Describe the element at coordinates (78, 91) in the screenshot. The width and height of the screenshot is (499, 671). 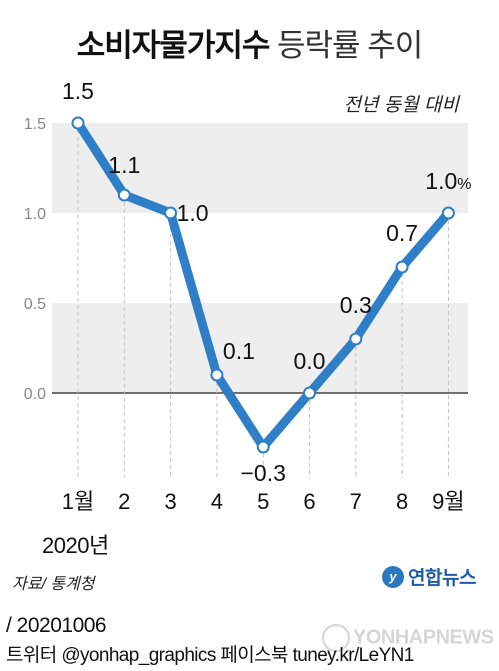
I see `data-label: 1.5` at that location.